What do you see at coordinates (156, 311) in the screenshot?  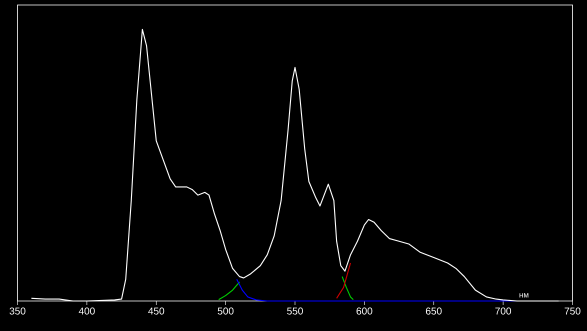 I see `x-tick-label: 450` at bounding box center [156, 311].